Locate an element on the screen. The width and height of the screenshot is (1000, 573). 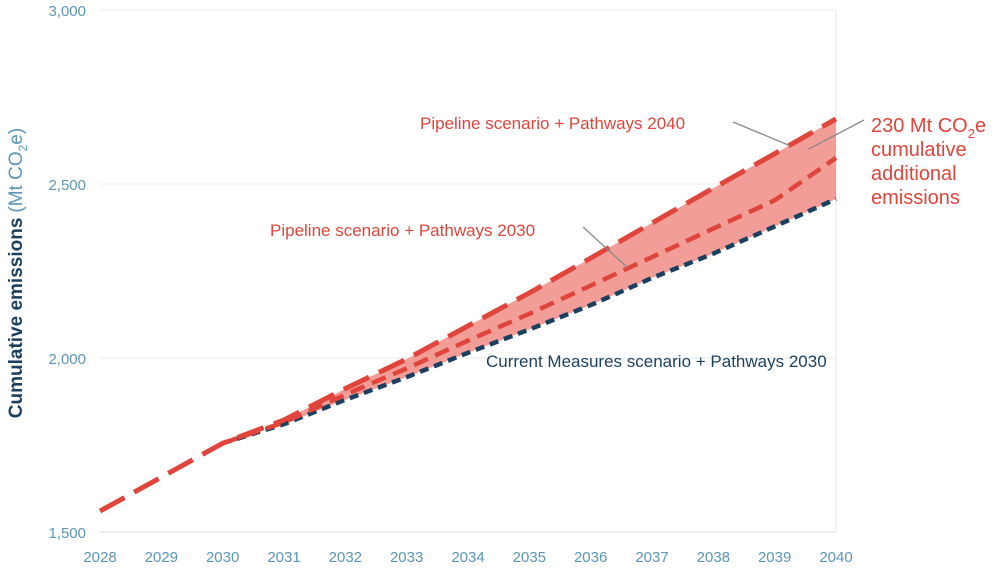
x-tick-label-2036: 2036 is located at coordinates (590, 557).